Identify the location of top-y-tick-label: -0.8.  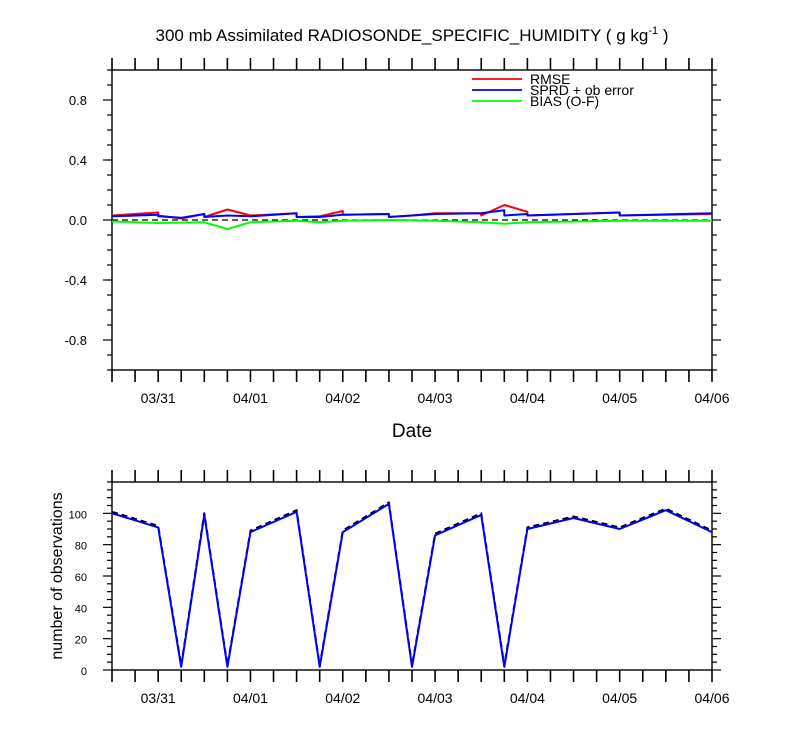
(76, 340).